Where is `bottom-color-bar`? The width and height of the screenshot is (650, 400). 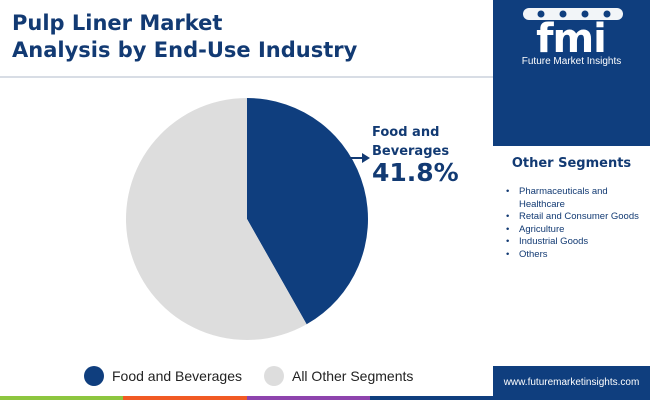 bottom-color-bar is located at coordinates (246, 398).